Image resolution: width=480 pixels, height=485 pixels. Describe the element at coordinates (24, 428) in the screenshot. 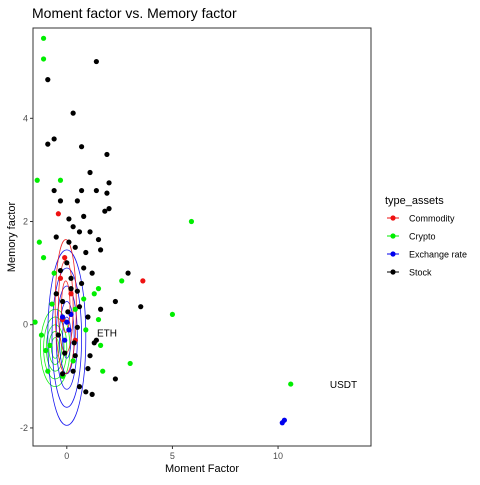

I see `y-tick-label: -2` at that location.